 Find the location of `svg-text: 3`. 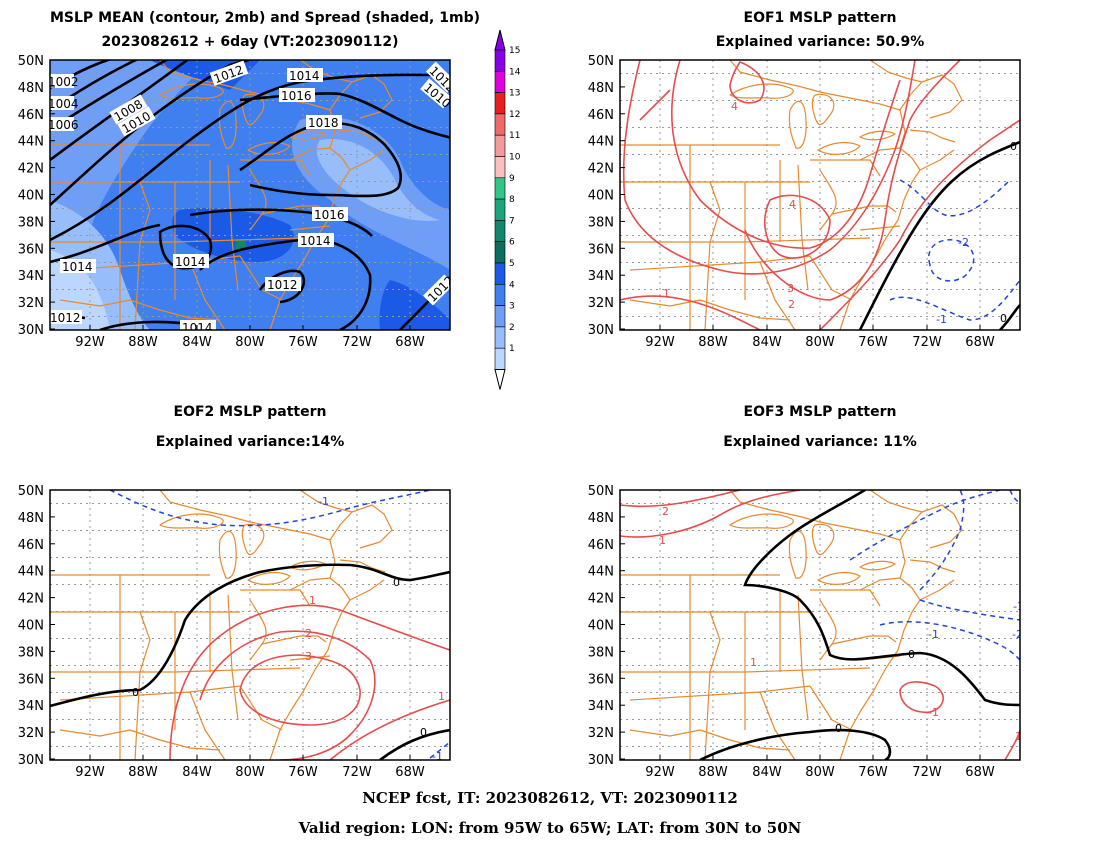

svg-text: 3 is located at coordinates (790, 288).